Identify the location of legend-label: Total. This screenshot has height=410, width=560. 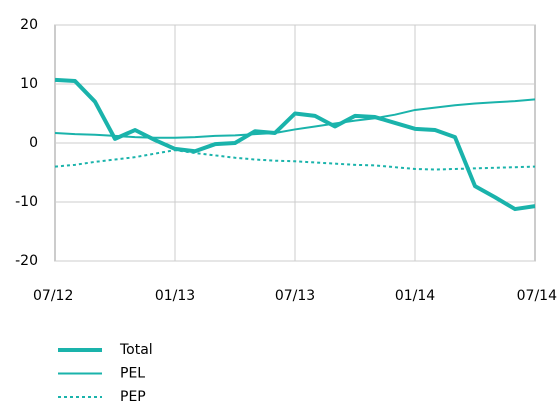
(136, 350).